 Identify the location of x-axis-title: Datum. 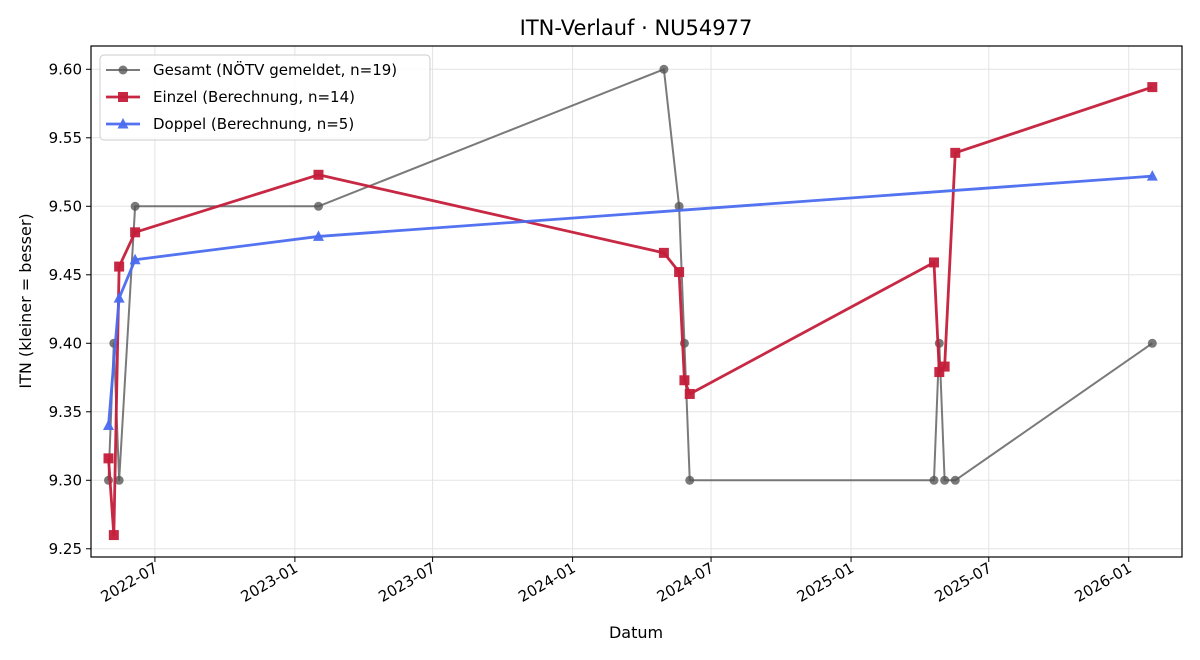
(636, 632).